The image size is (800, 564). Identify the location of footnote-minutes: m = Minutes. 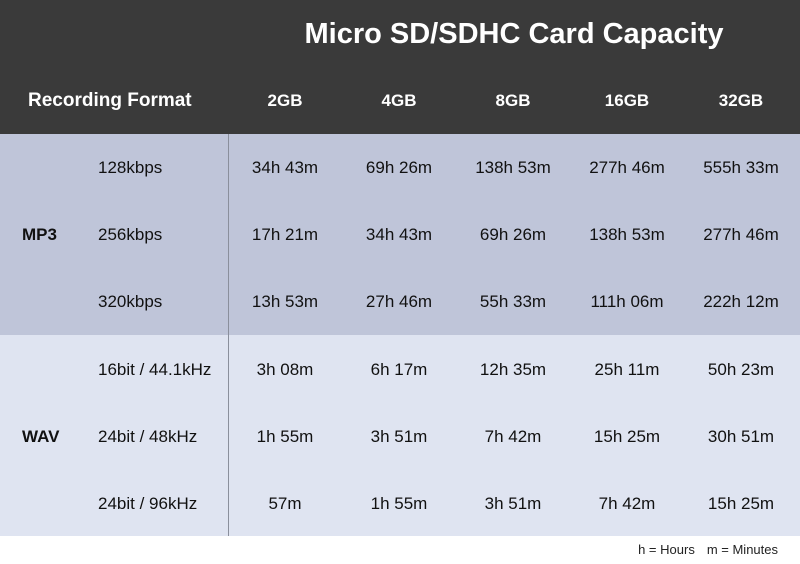
(742, 549).